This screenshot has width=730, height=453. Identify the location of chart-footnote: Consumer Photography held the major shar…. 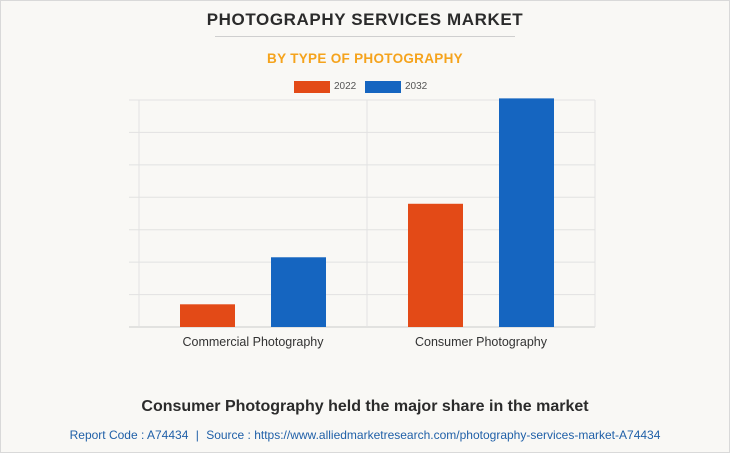
(365, 406).